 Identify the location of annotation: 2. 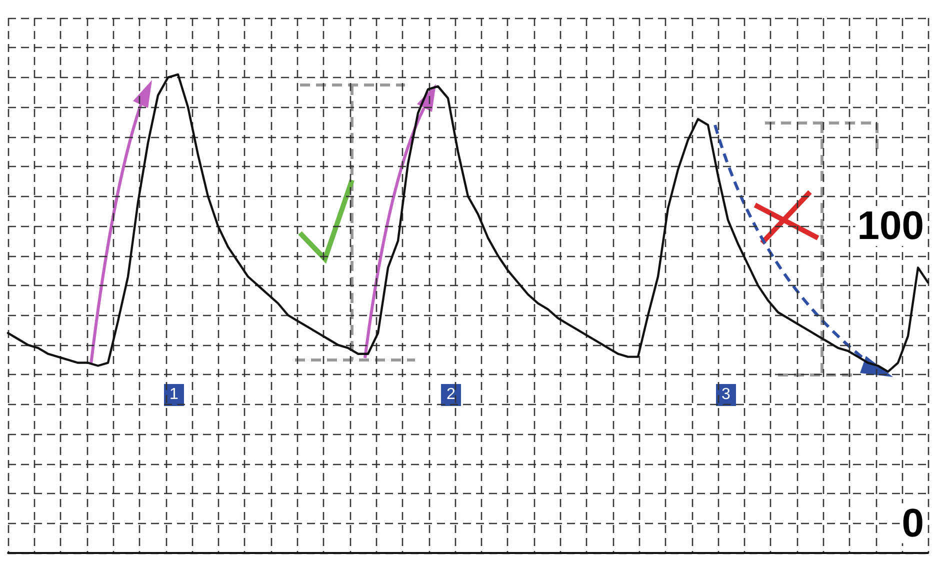
(451, 395).